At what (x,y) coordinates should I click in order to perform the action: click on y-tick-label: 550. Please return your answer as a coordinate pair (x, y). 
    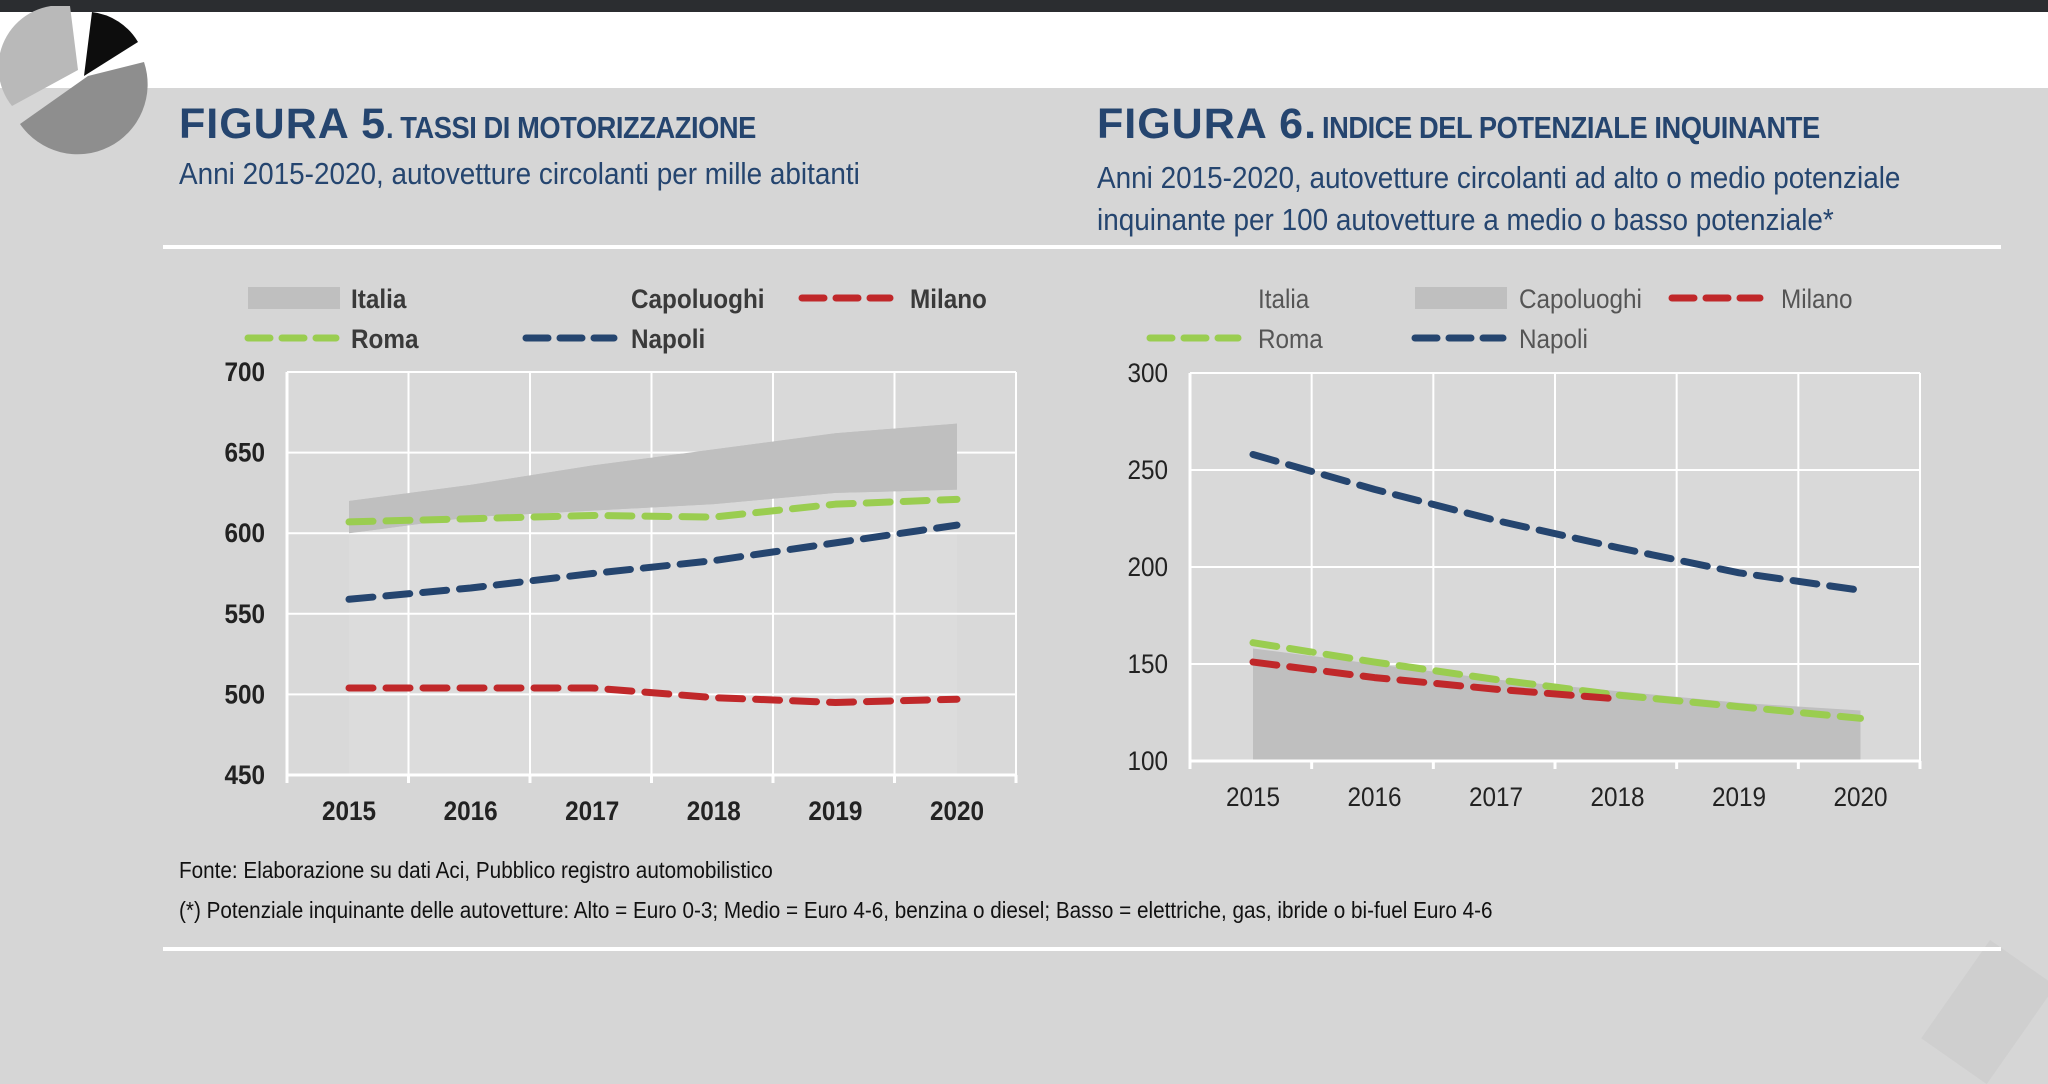
    Looking at the image, I should click on (244, 614).